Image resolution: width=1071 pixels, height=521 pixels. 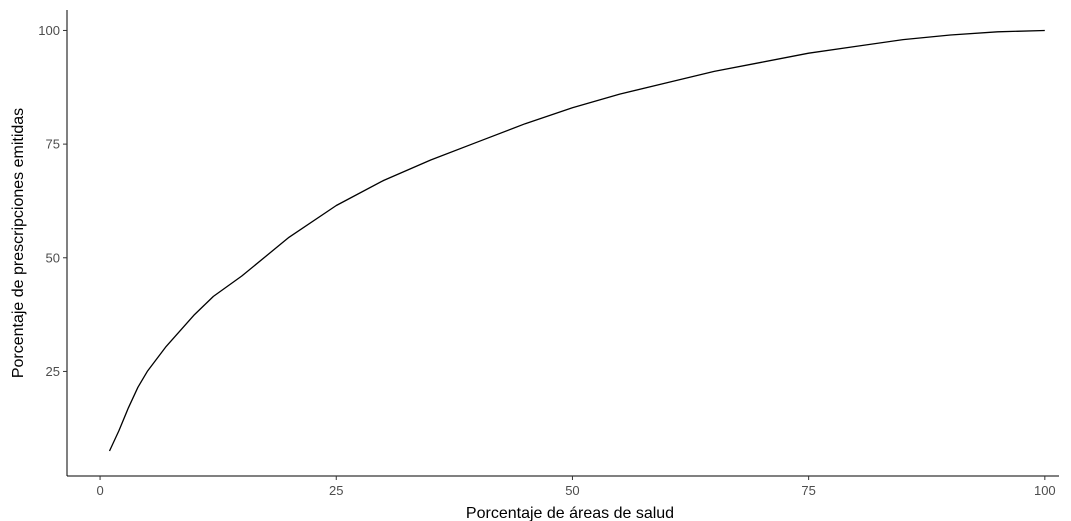 I want to click on y-tick-label: 75, so click(x=53, y=144).